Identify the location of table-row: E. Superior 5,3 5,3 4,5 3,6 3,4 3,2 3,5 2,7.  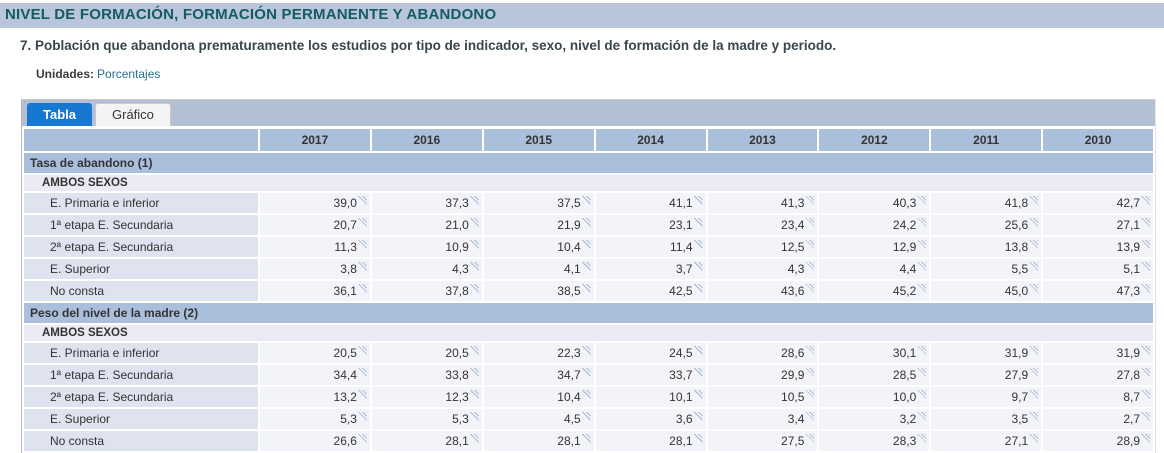
(588, 419).